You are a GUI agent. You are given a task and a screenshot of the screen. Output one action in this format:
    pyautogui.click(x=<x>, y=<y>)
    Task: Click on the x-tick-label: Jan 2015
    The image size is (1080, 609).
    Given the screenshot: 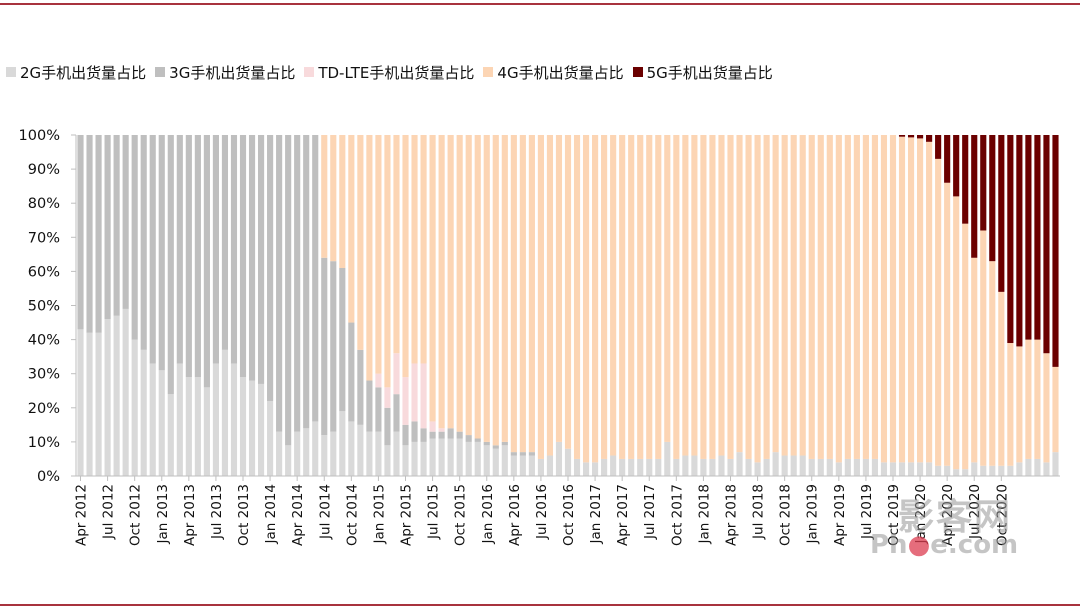 What is the action you would take?
    pyautogui.click(x=379, y=514)
    